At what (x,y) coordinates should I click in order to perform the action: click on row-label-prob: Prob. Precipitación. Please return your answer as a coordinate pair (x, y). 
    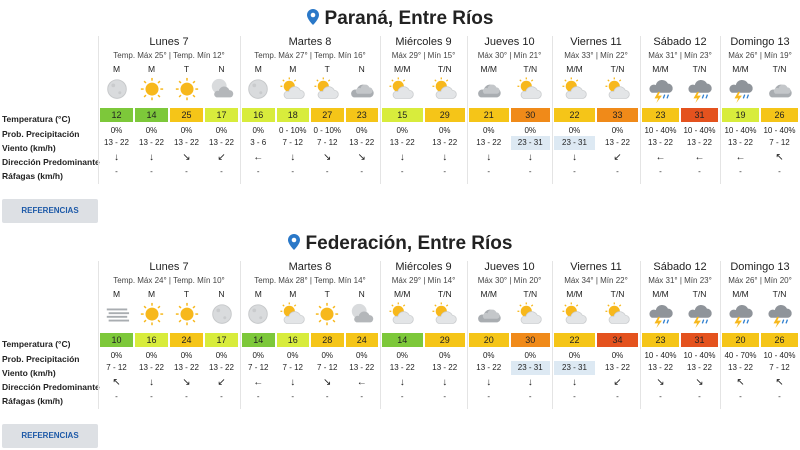
    Looking at the image, I should click on (41, 134).